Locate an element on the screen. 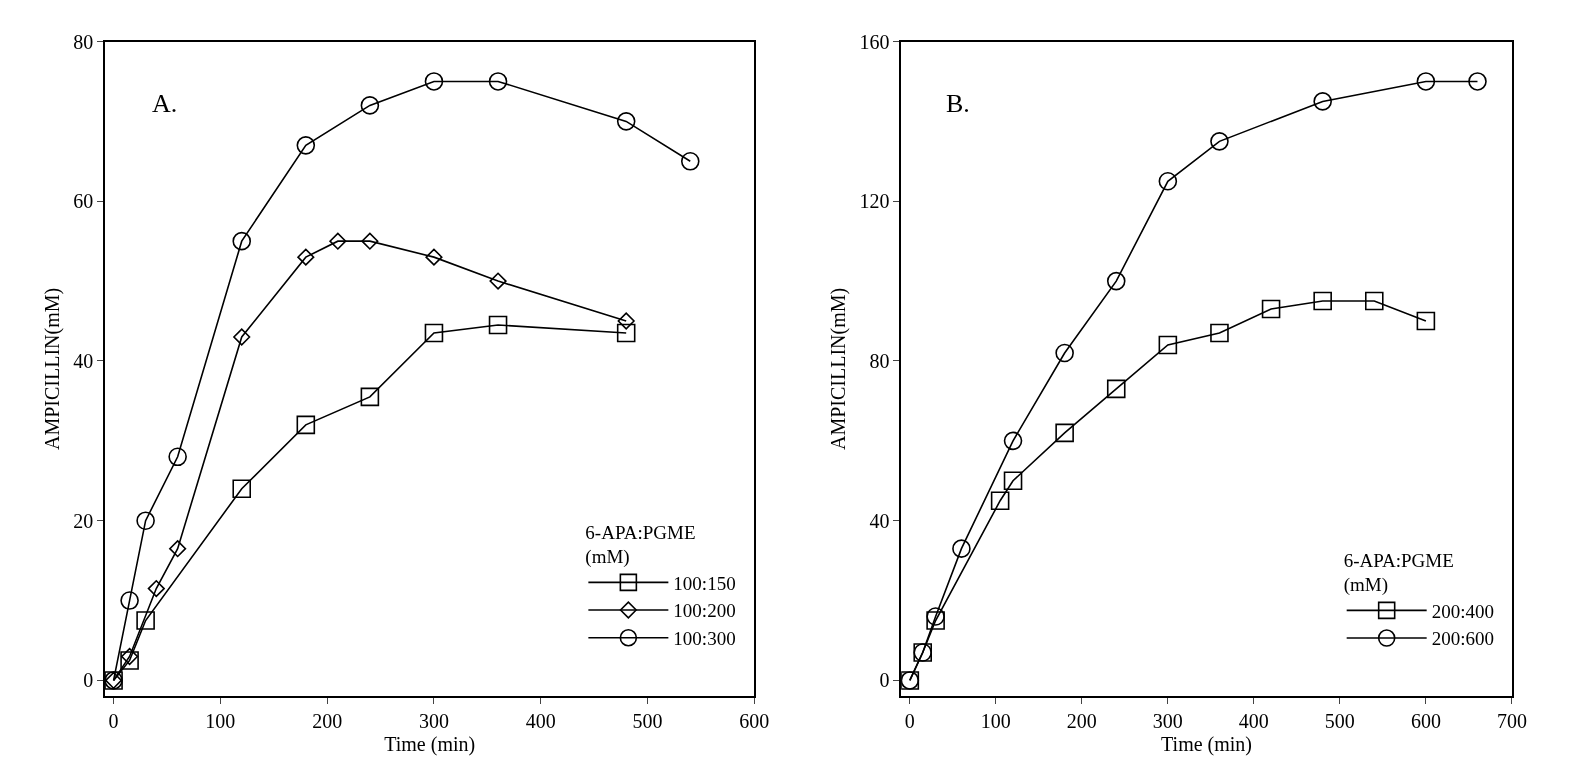 The image size is (1596, 783). y-tick-label: 20 is located at coordinates (83, 520).